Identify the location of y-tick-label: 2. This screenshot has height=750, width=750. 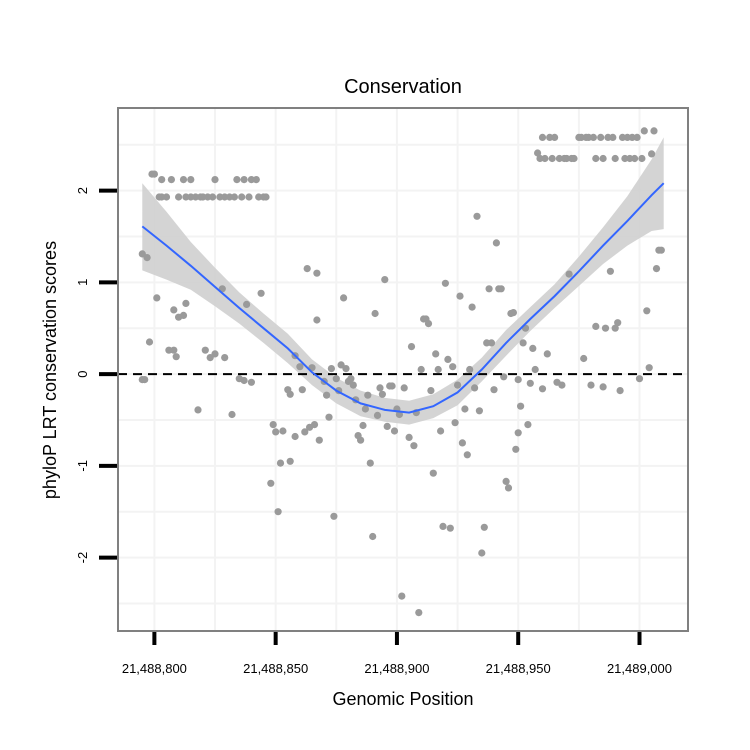
(82, 190).